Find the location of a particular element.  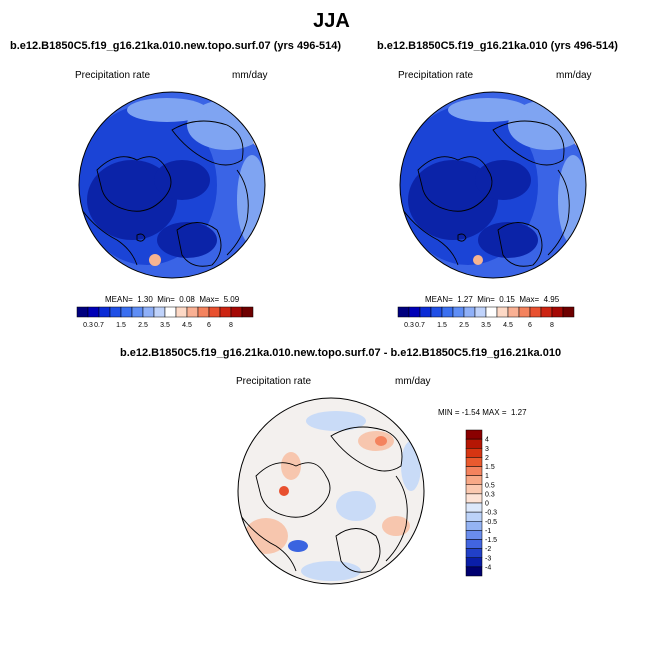

diff-colorbar-tick-label: -4 is located at coordinates (488, 567).